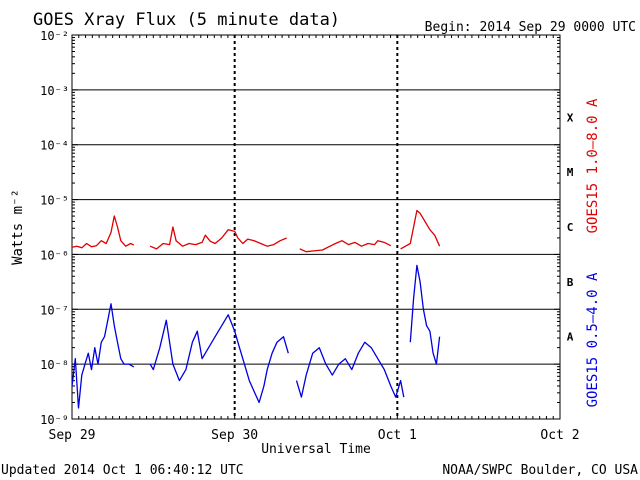 The width and height of the screenshot is (640, 480). What do you see at coordinates (540, 470) in the screenshot?
I see `credit-text: NOAA/SWPC Boulder, CO USA` at bounding box center [540, 470].